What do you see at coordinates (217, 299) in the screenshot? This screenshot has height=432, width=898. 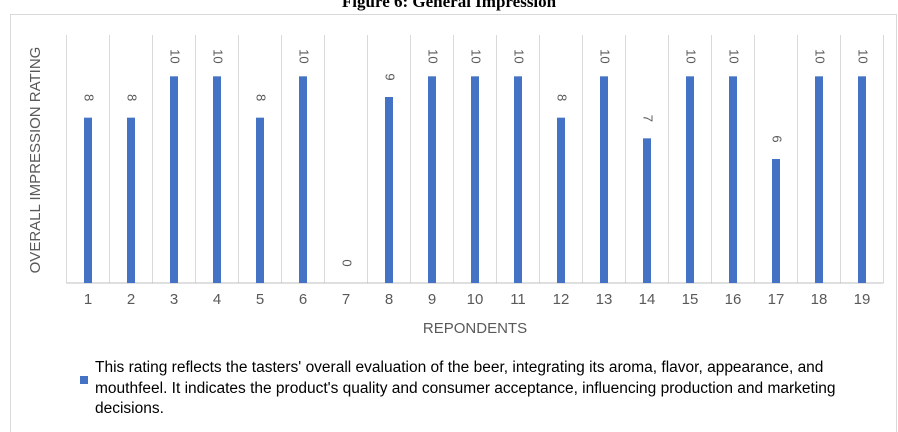 I see `x-tick-label: 4` at bounding box center [217, 299].